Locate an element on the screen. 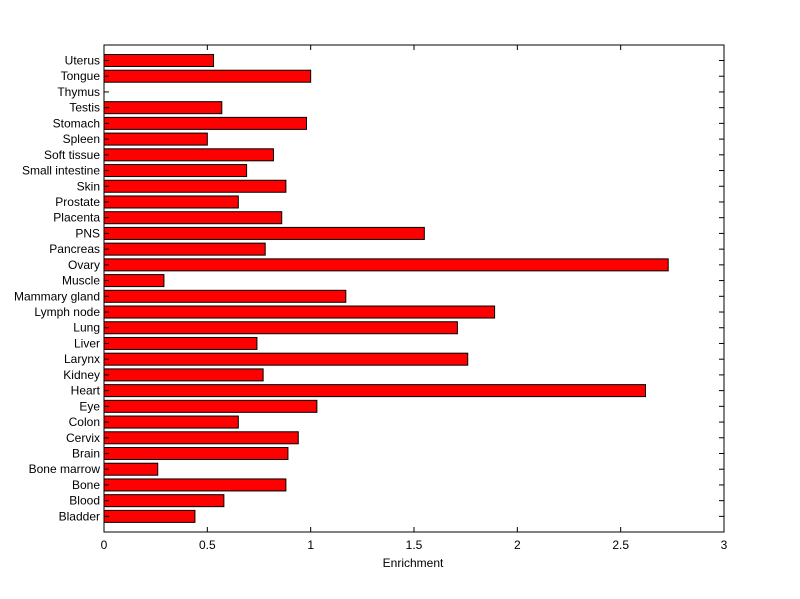  x-tick-label: 0 is located at coordinates (104, 545).